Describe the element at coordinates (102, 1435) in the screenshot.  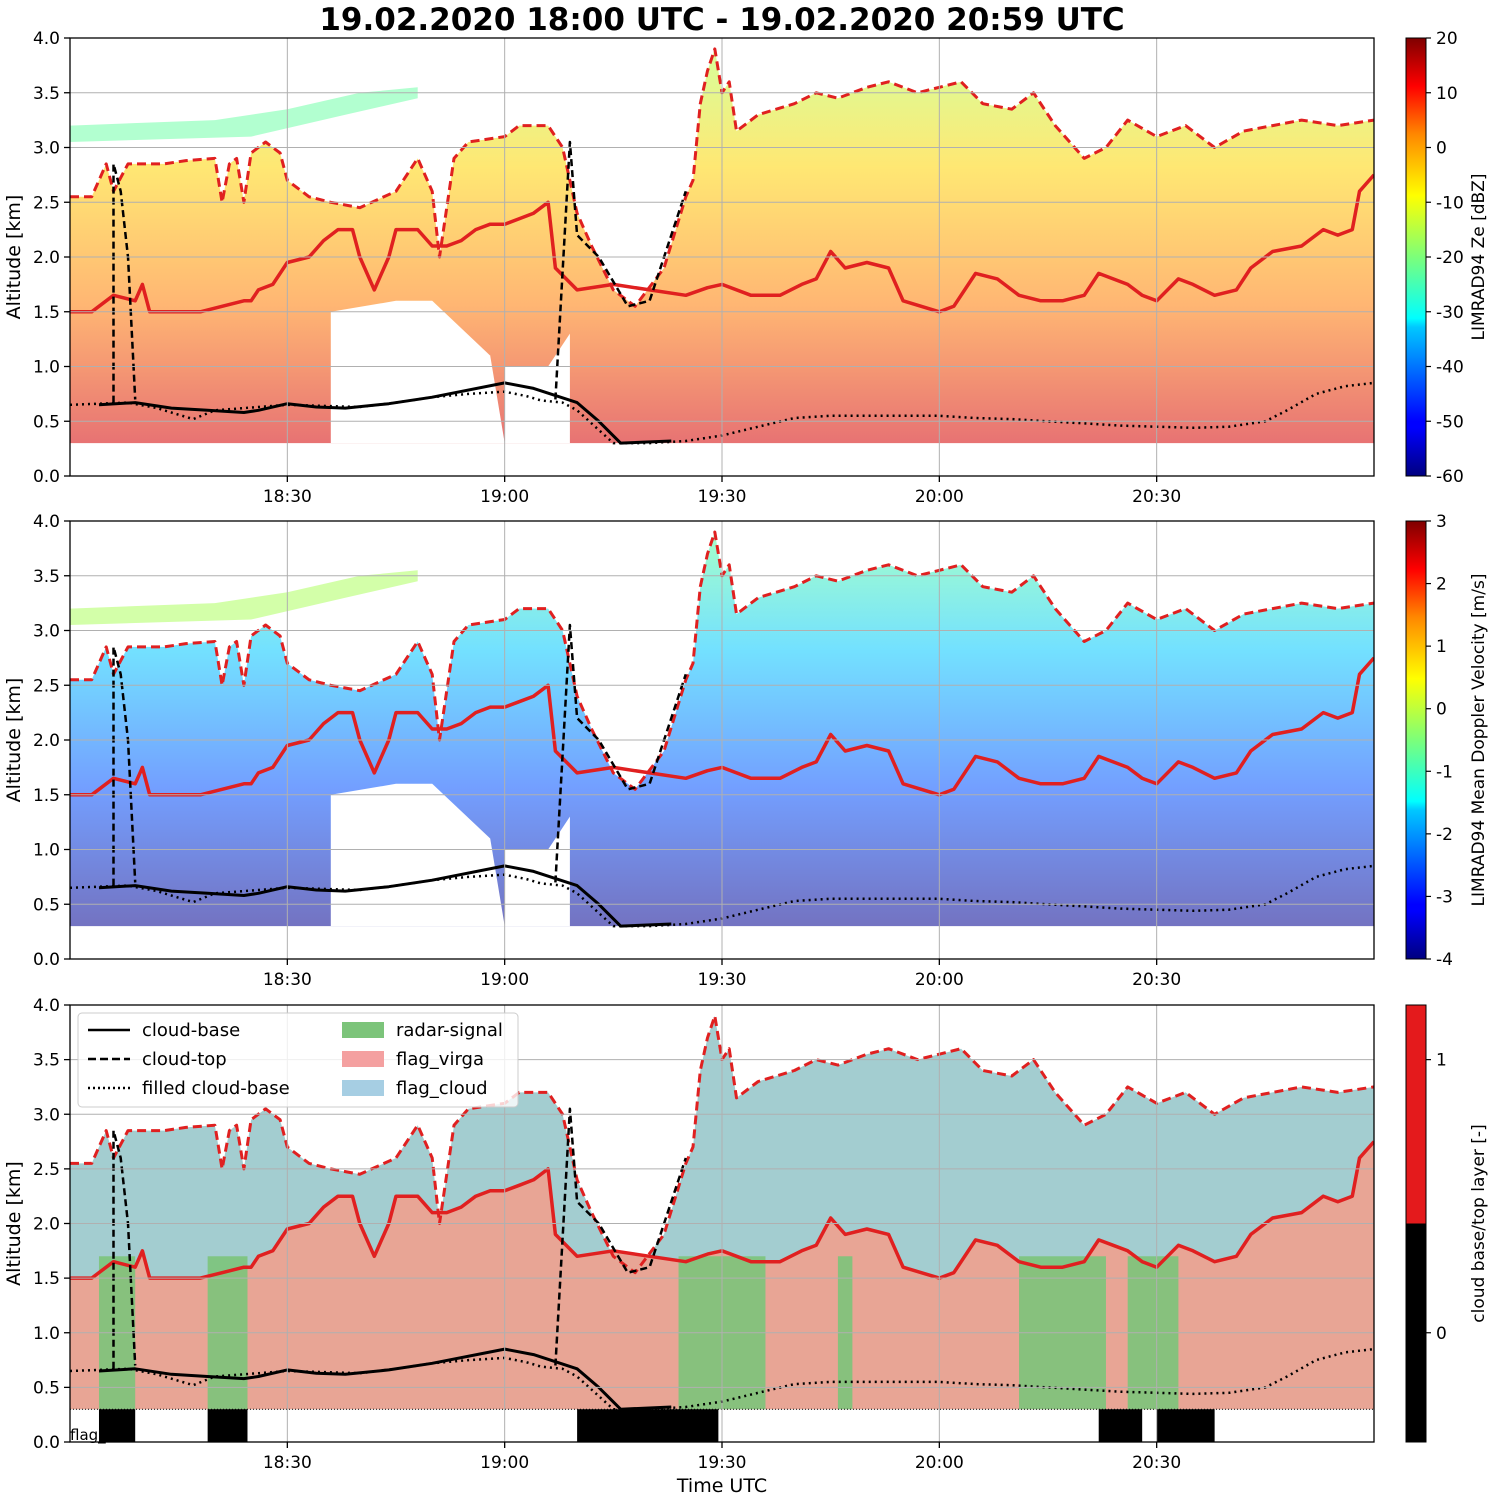
I see `flag-rain-label: flag_rain` at that location.